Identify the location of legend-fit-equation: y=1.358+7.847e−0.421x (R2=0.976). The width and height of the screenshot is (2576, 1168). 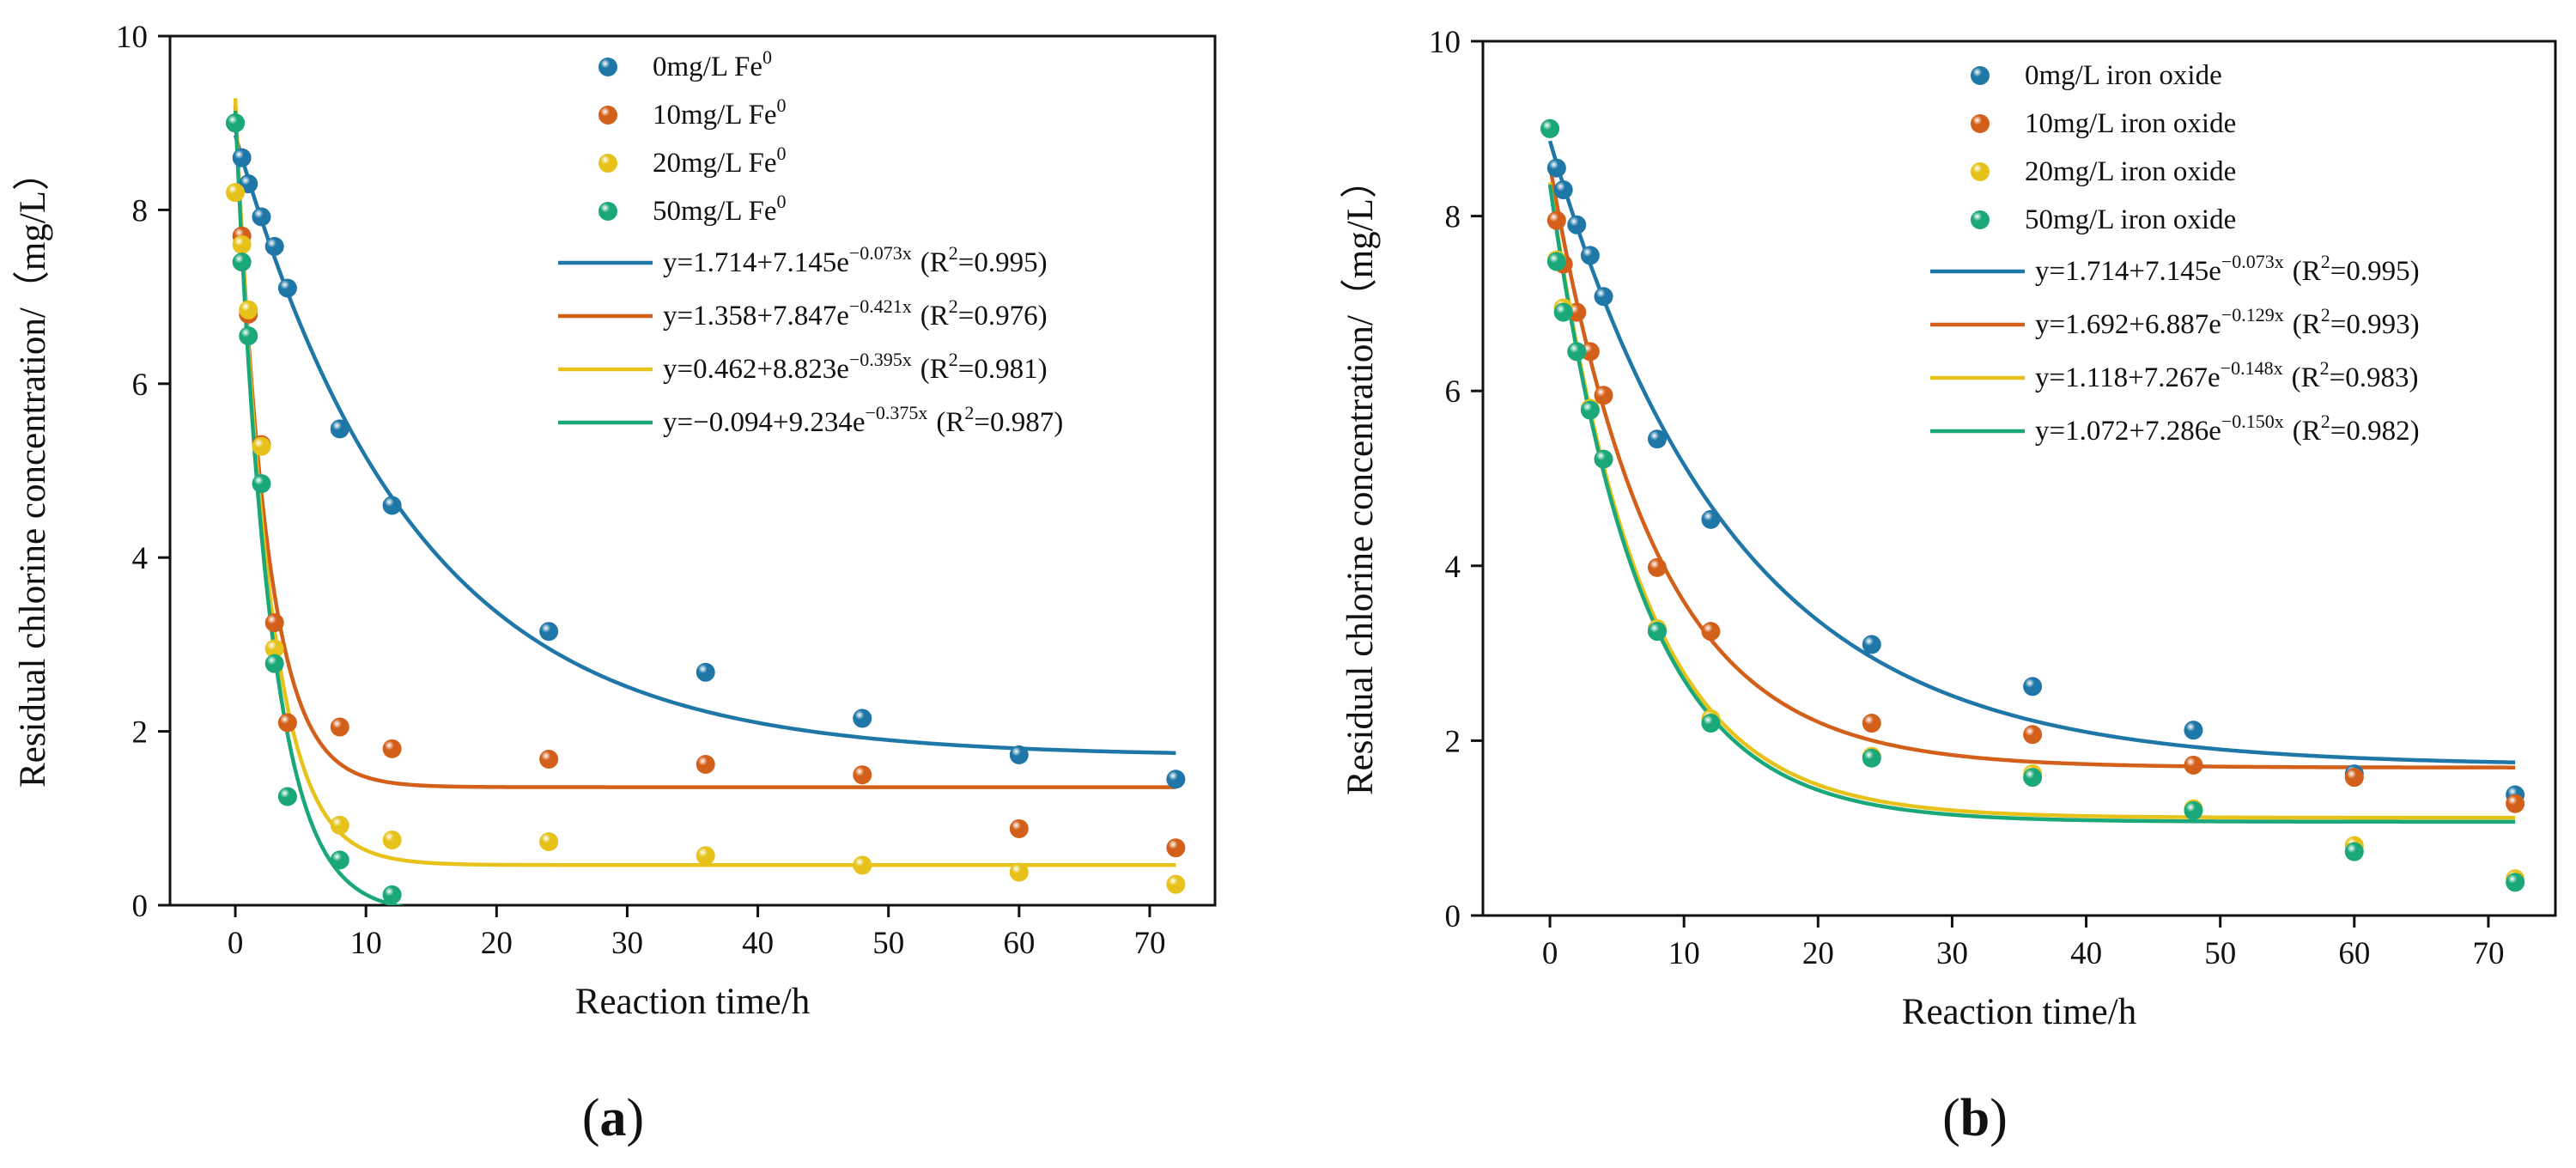
(856, 313).